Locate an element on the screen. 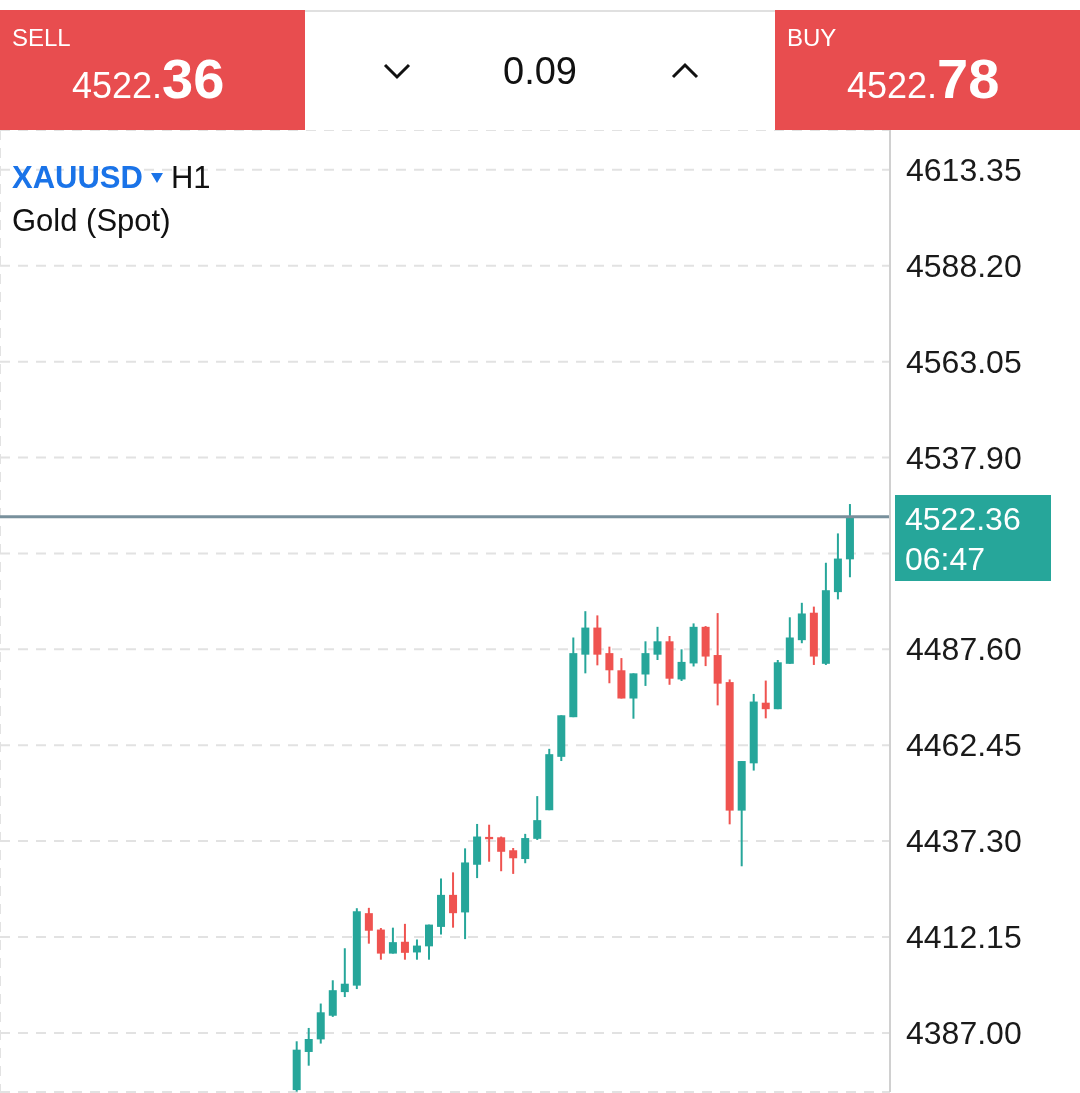  y-tick-label: 4412.15 is located at coordinates (964, 937).